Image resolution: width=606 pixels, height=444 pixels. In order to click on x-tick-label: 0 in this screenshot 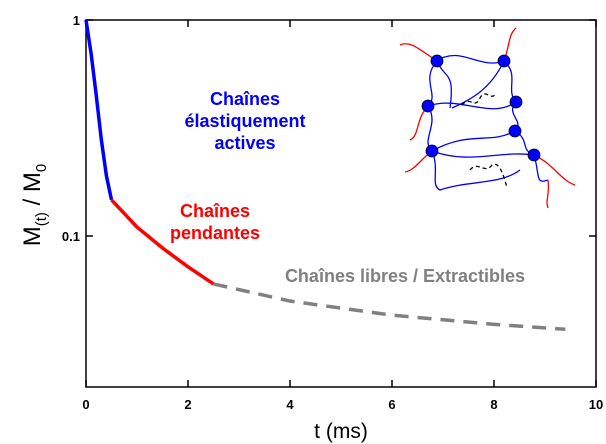, I will do `click(85, 404)`.